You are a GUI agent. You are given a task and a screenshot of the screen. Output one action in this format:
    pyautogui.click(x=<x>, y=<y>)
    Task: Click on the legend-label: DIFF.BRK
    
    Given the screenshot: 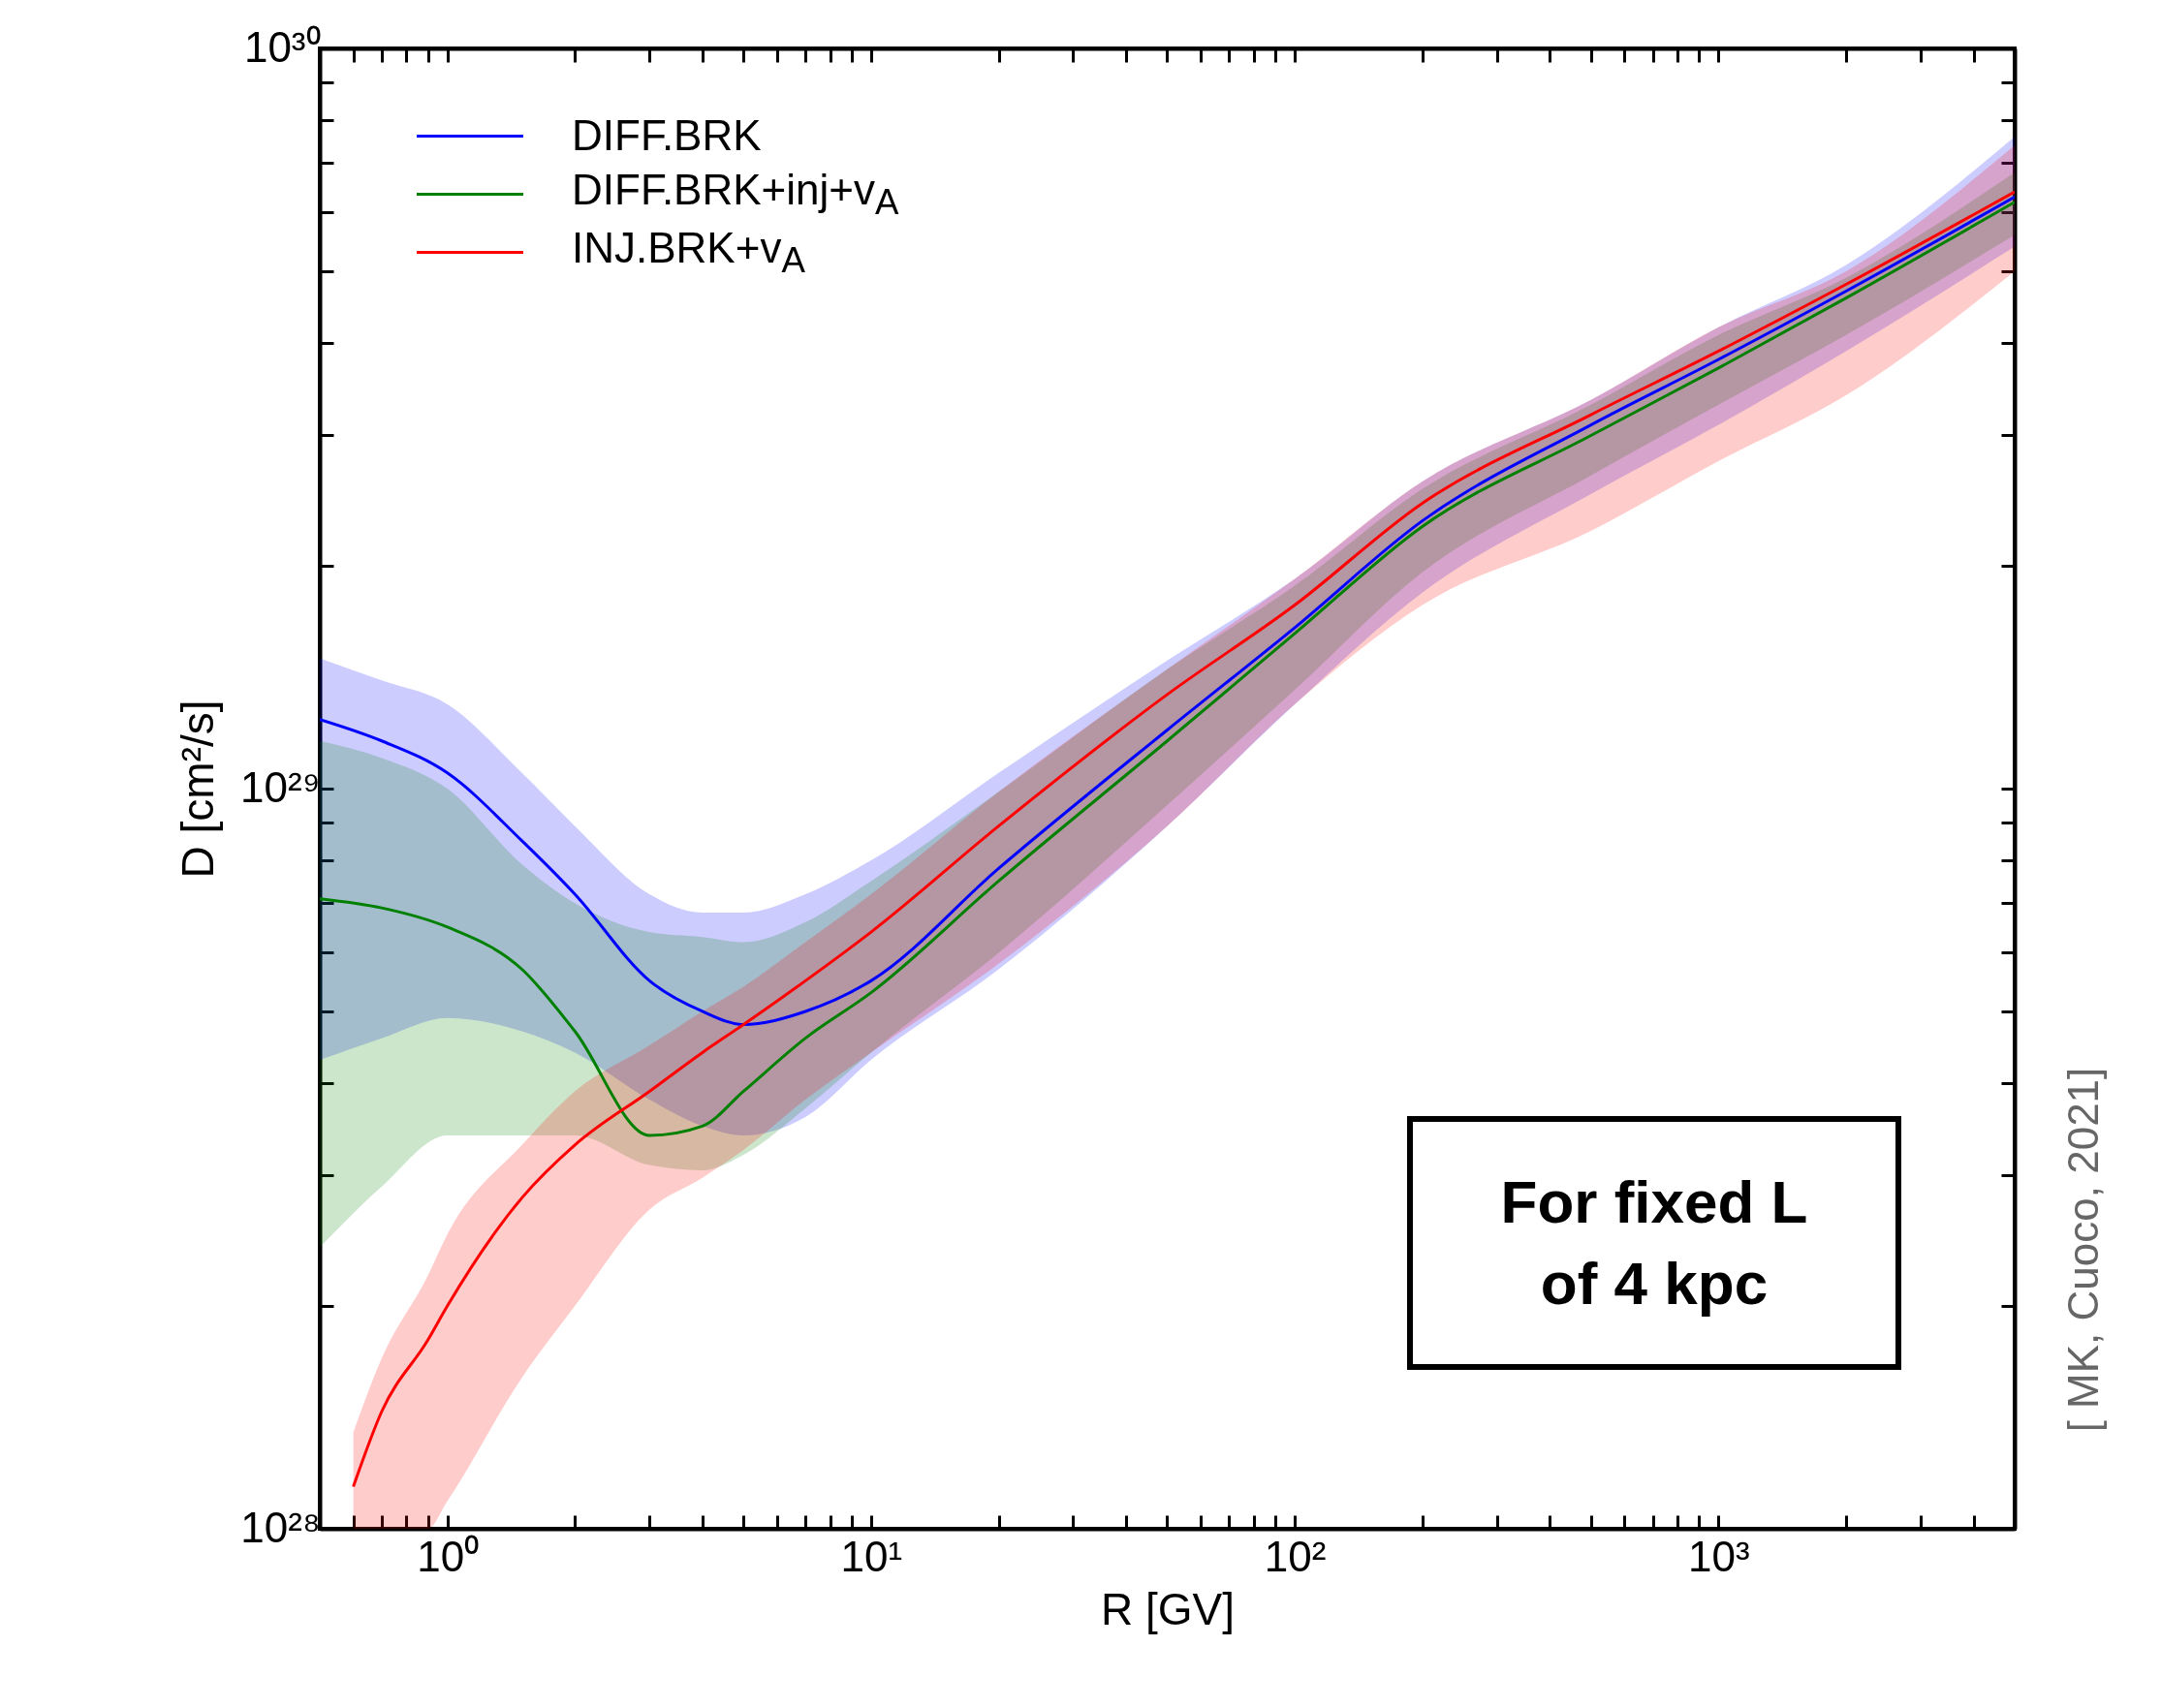 What is the action you would take?
    pyautogui.click(x=667, y=135)
    